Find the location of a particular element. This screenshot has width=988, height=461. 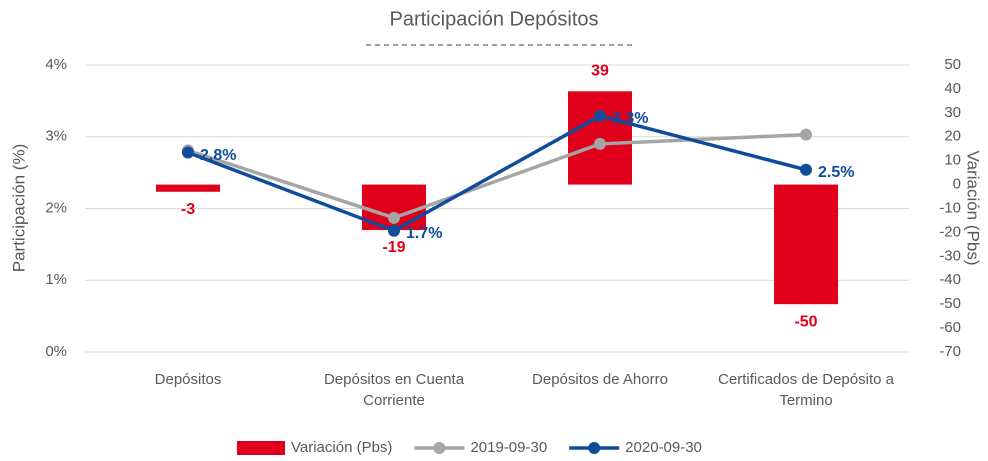

legend-label: 2020-09-30 is located at coordinates (663, 447).